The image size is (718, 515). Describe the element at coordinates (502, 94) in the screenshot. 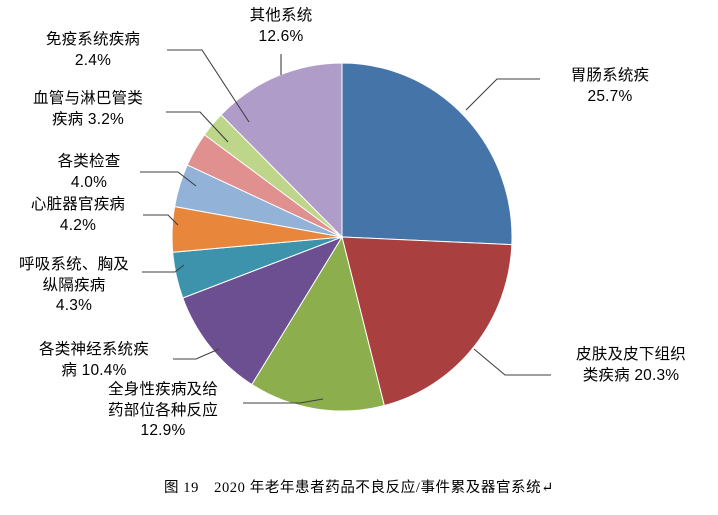

I see `leader-line-gastrointestinal` at that location.